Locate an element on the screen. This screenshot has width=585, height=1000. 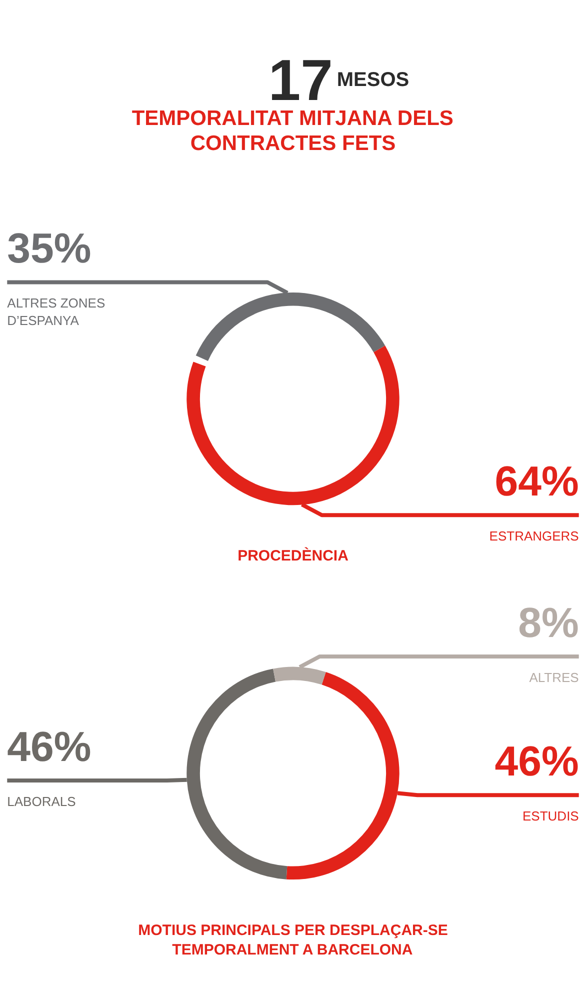
slice-label: ALTRES is located at coordinates (554, 677).